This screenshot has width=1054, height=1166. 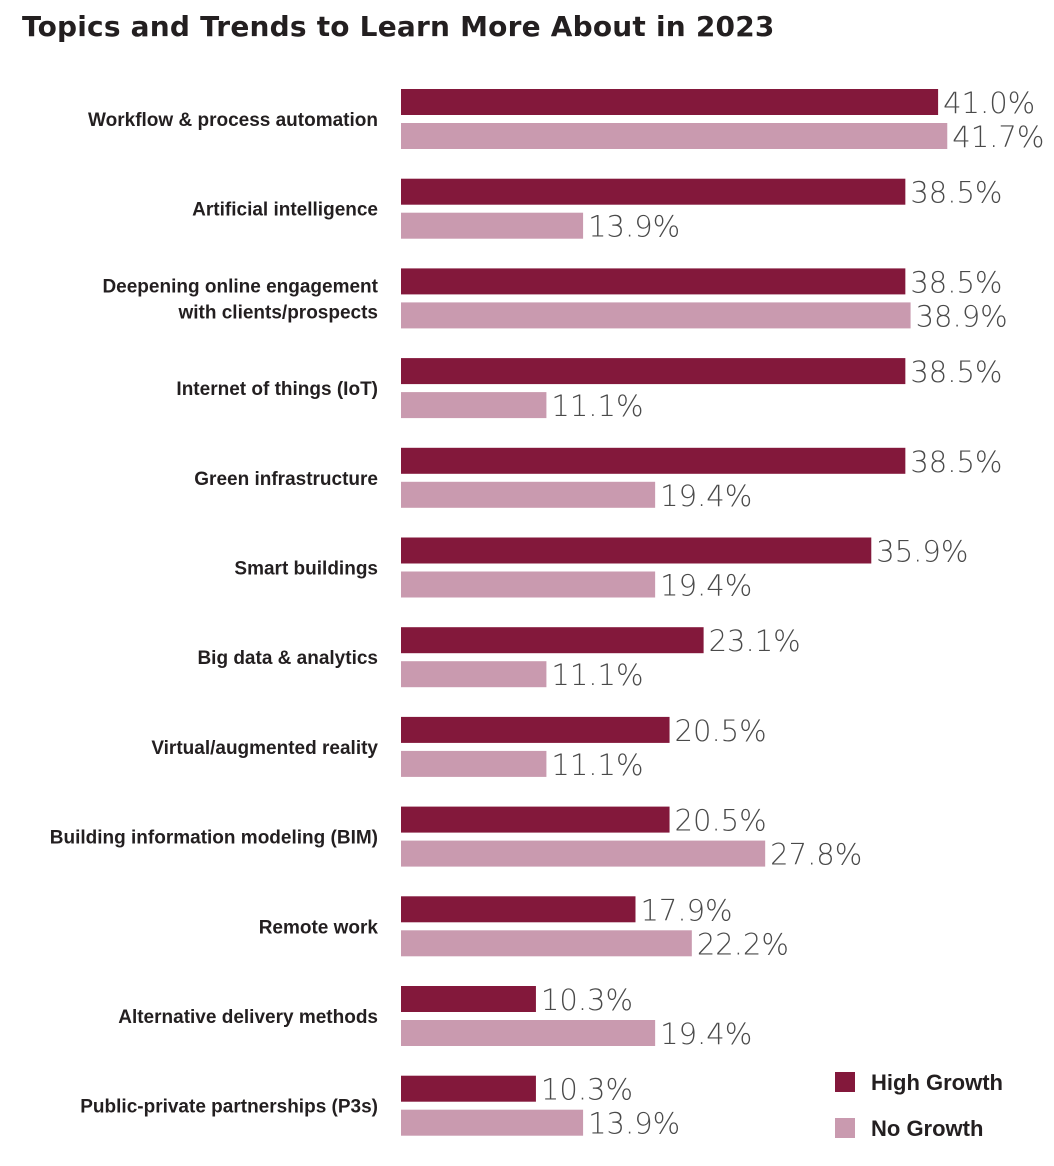 What do you see at coordinates (937, 1082) in the screenshot?
I see `legend-label: High Growth` at bounding box center [937, 1082].